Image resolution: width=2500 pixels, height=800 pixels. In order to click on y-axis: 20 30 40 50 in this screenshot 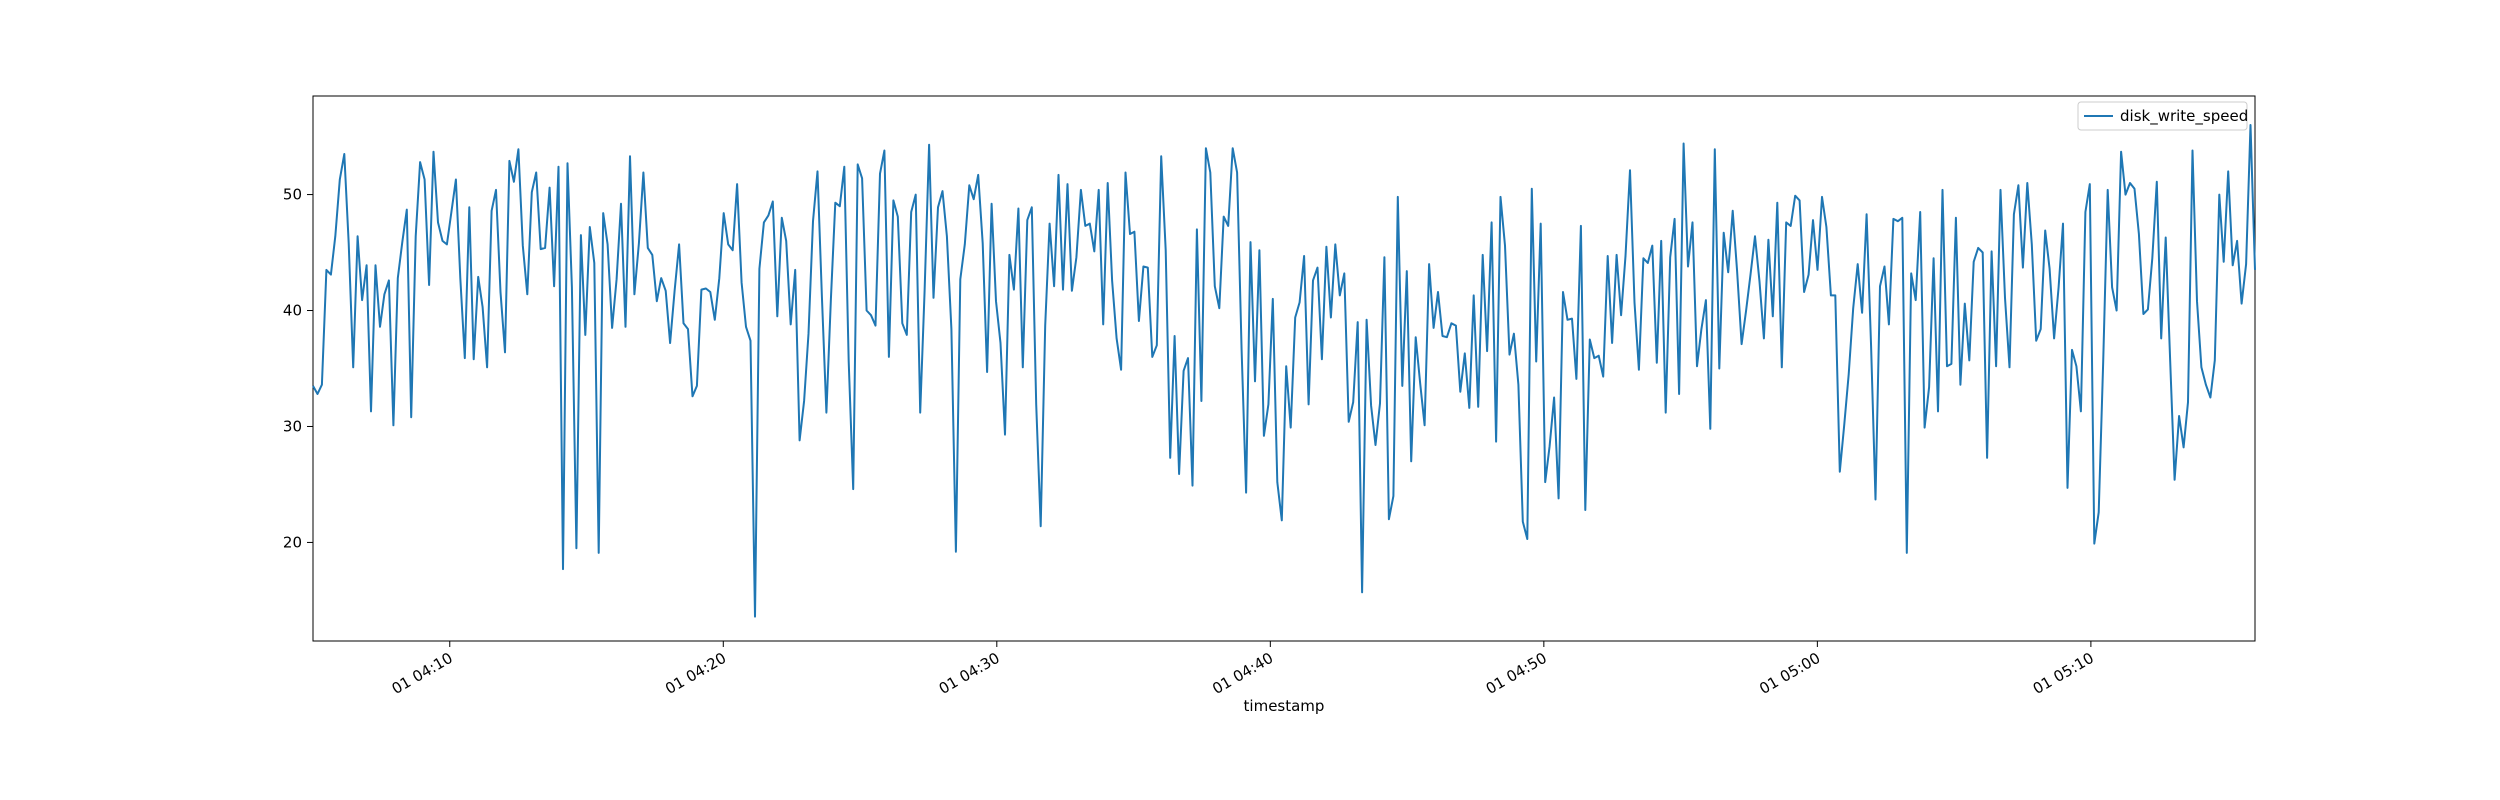, I will do `click(298, 368)`.